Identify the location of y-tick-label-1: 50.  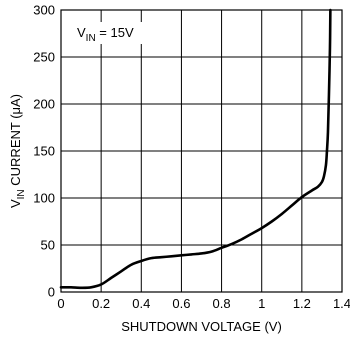
(48, 245).